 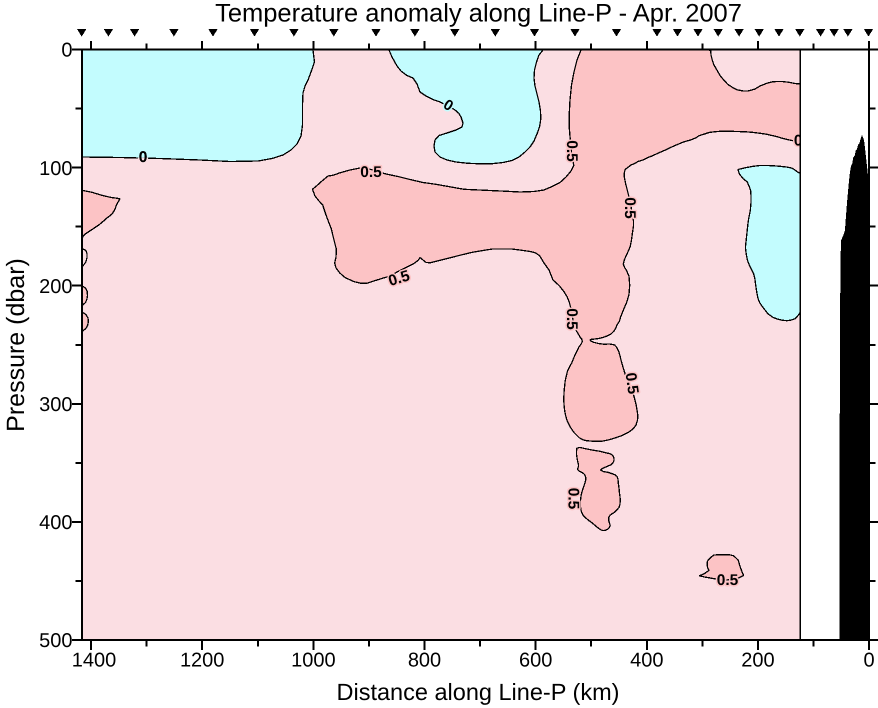 What do you see at coordinates (55, 405) in the screenshot?
I see `svg-text: 300` at bounding box center [55, 405].